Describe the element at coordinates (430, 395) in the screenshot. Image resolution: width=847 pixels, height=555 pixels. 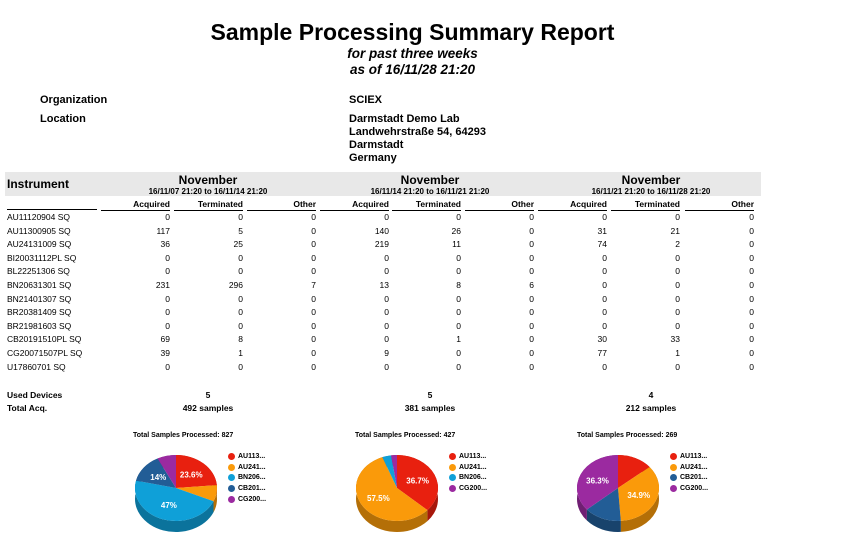
I see `used-devices-value: 5` at that location.